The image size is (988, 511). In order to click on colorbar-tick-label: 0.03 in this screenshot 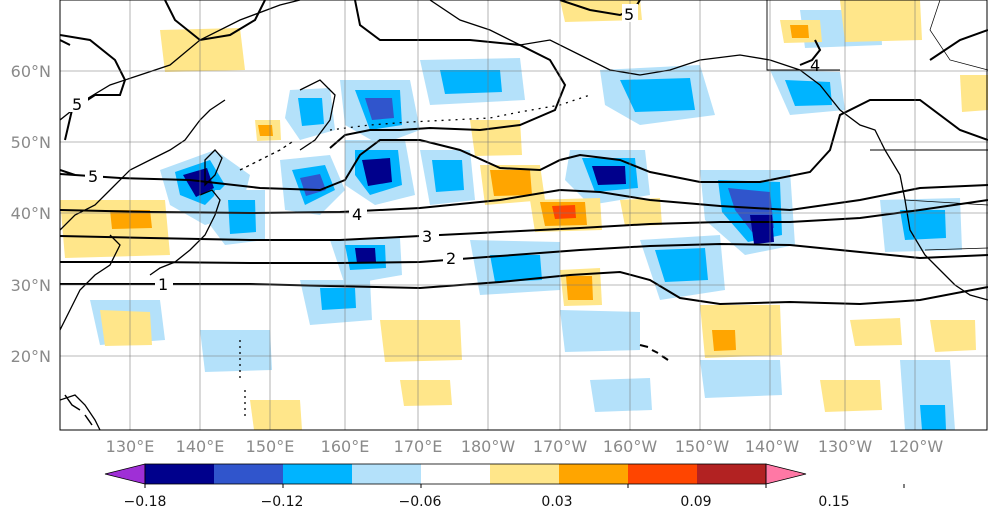, I will do `click(556, 502)`.